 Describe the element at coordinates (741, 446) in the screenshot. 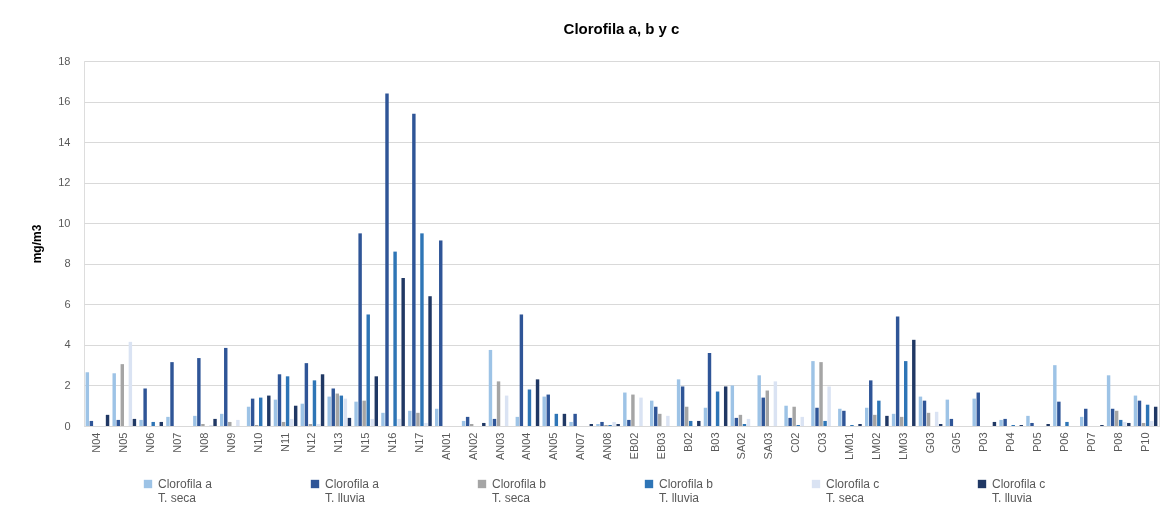

I see `x-tick-label: SA02` at that location.